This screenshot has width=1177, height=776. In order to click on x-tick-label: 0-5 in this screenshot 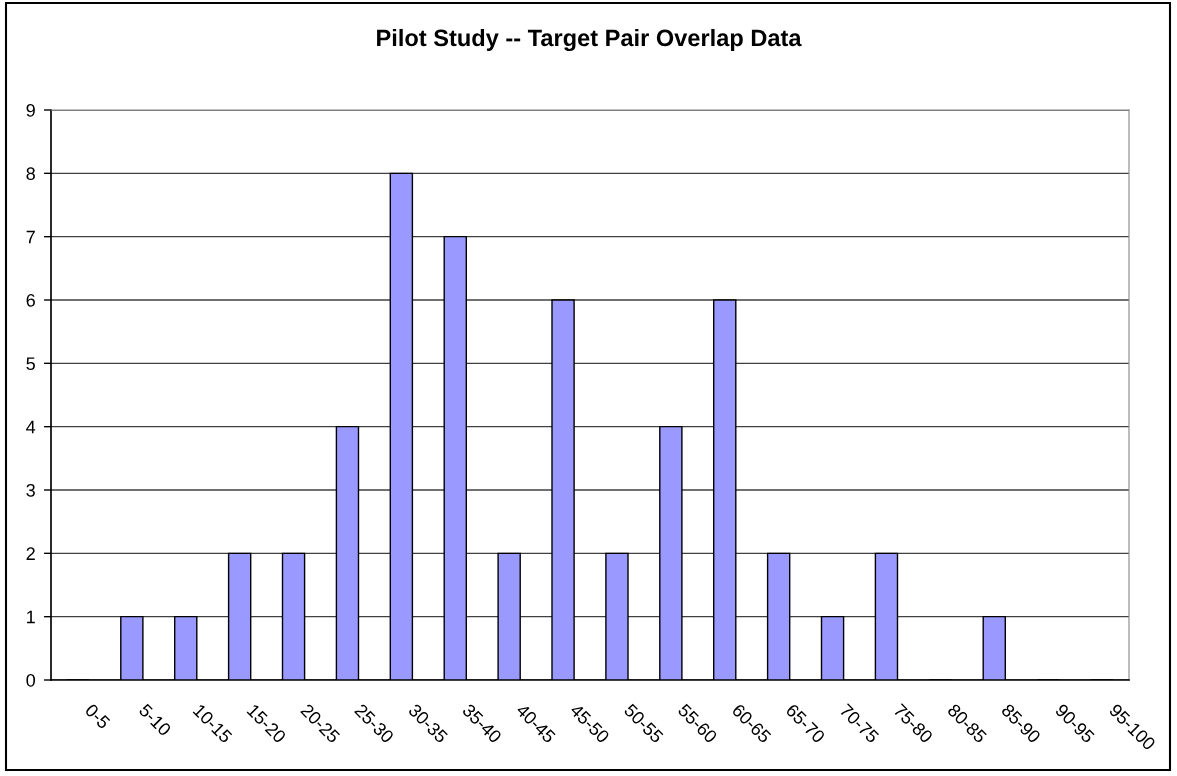, I will do `click(97, 716)`.